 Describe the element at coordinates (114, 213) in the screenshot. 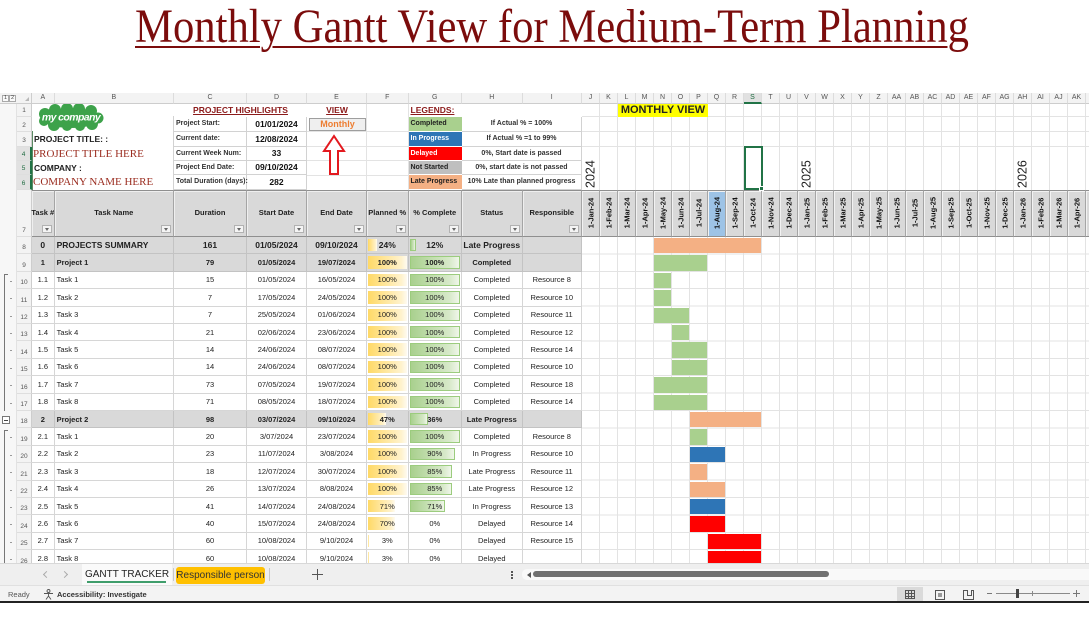

I see `header-name: Task Name` at that location.